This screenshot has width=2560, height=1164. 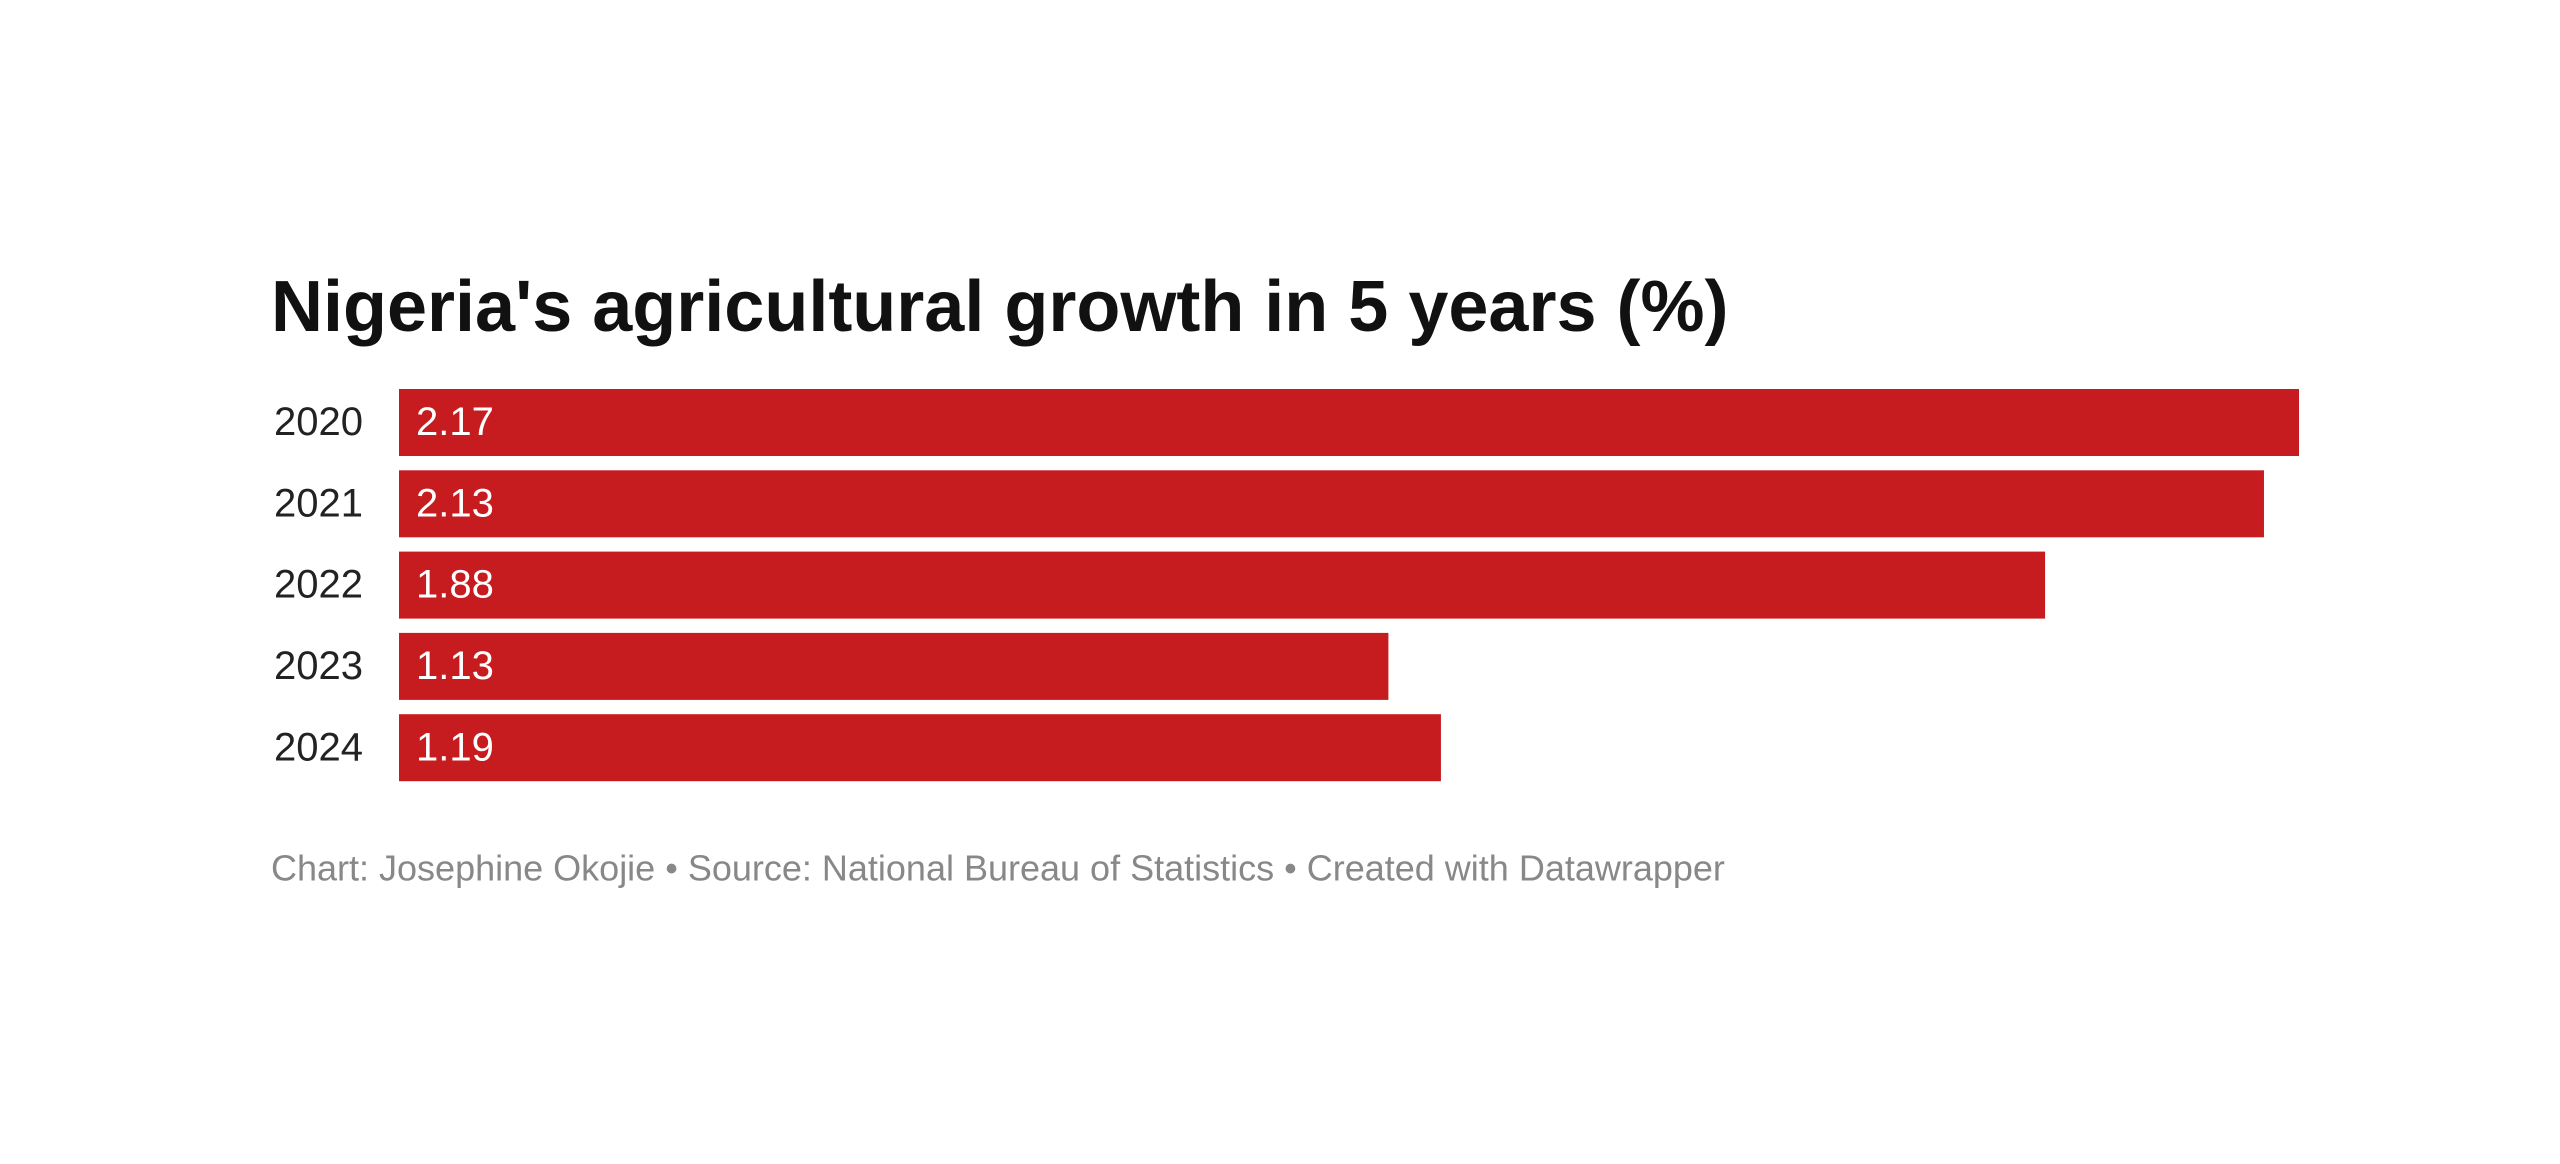 I want to click on value-label: 1.88, so click(x=455, y=585).